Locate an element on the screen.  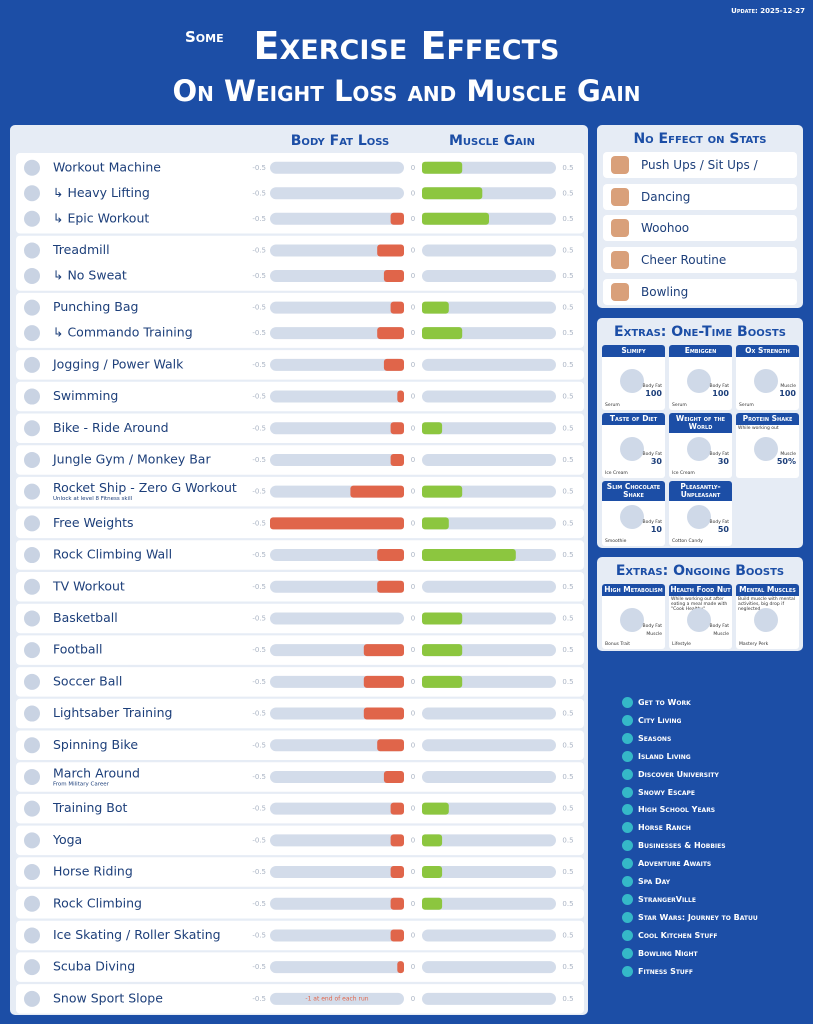
pack-name: Bowling Night is located at coordinates (668, 953).